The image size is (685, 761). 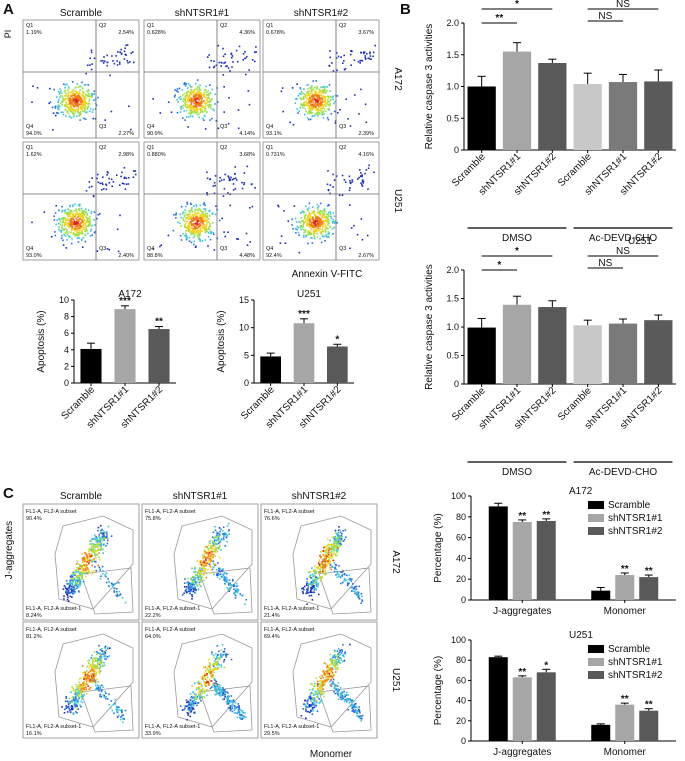 I want to click on gate-upper-label: FL1-A, FL2-A subset, so click(x=51, y=630).